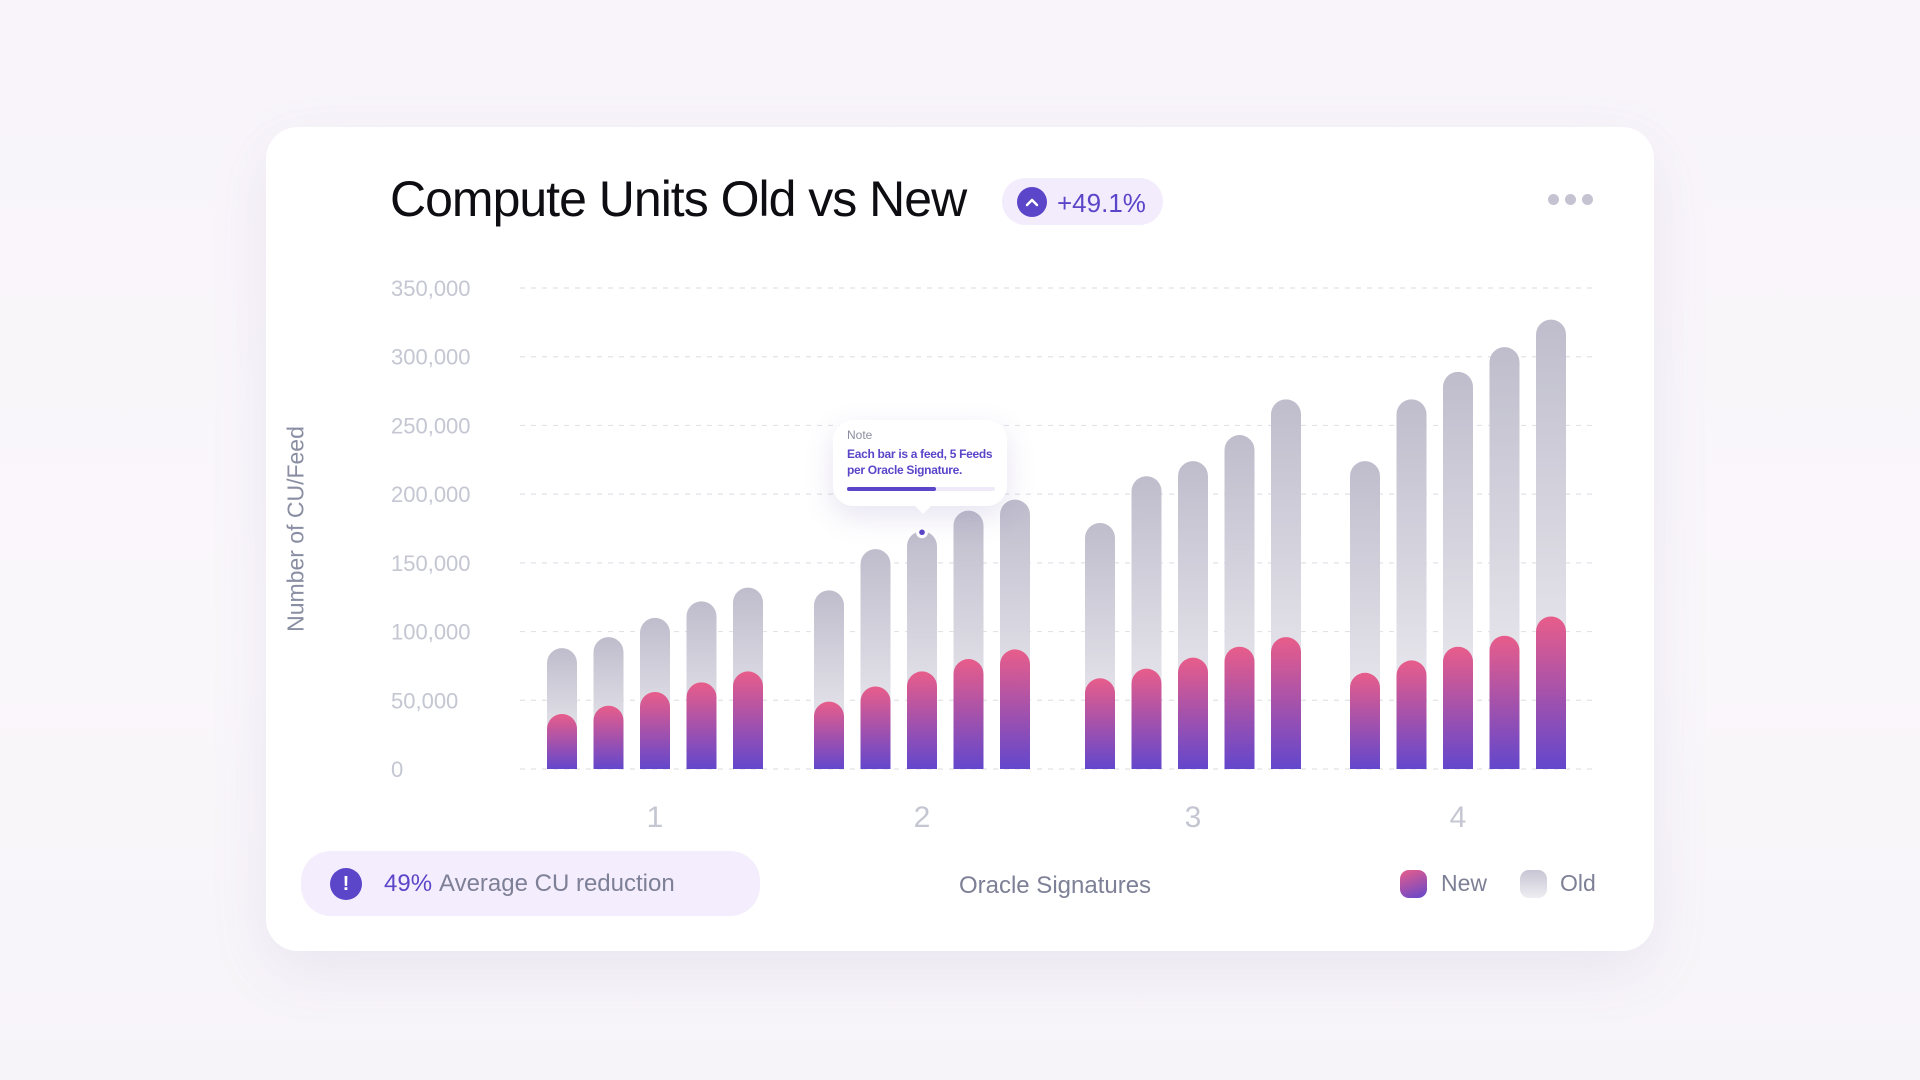  Describe the element at coordinates (1101, 203) in the screenshot. I see `change-value: +49.1%` at that location.